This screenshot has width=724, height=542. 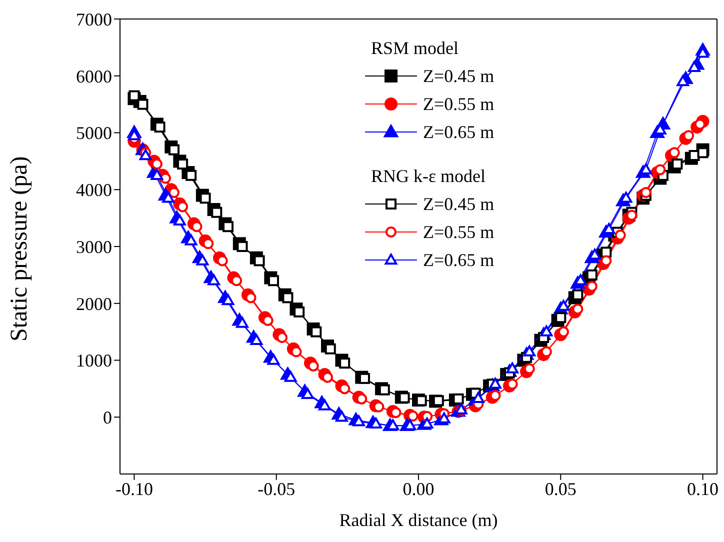 What do you see at coordinates (415, 48) in the screenshot?
I see `annotation: RSM model` at bounding box center [415, 48].